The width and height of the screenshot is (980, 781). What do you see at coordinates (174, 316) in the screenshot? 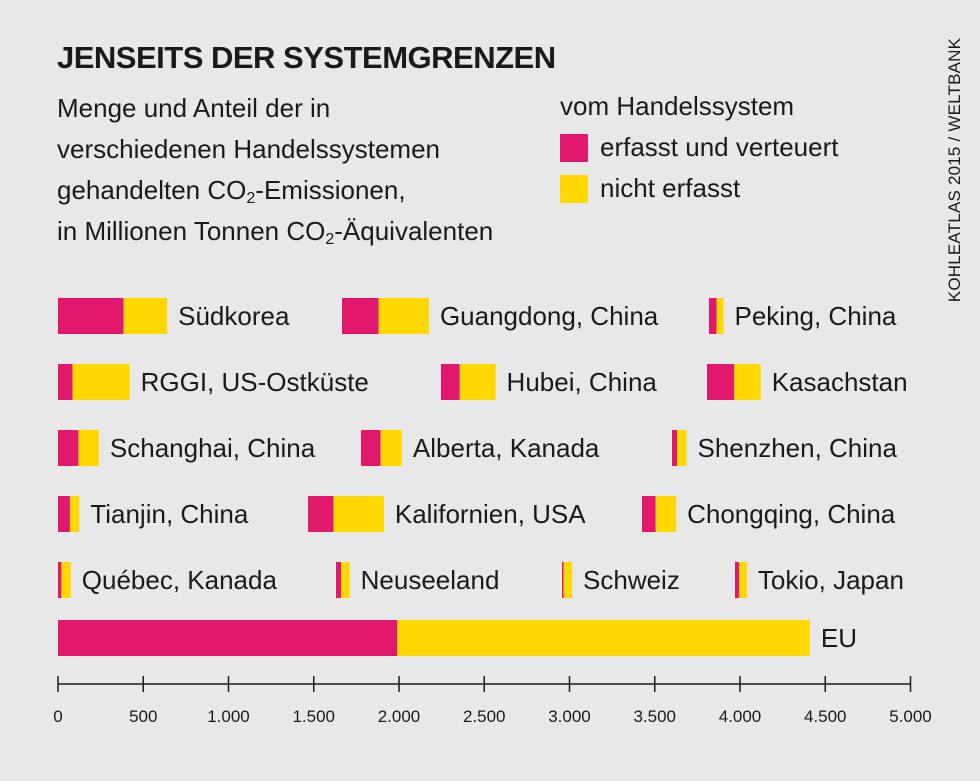
I see `bar-group-sudkorea: Südkorea` at bounding box center [174, 316].